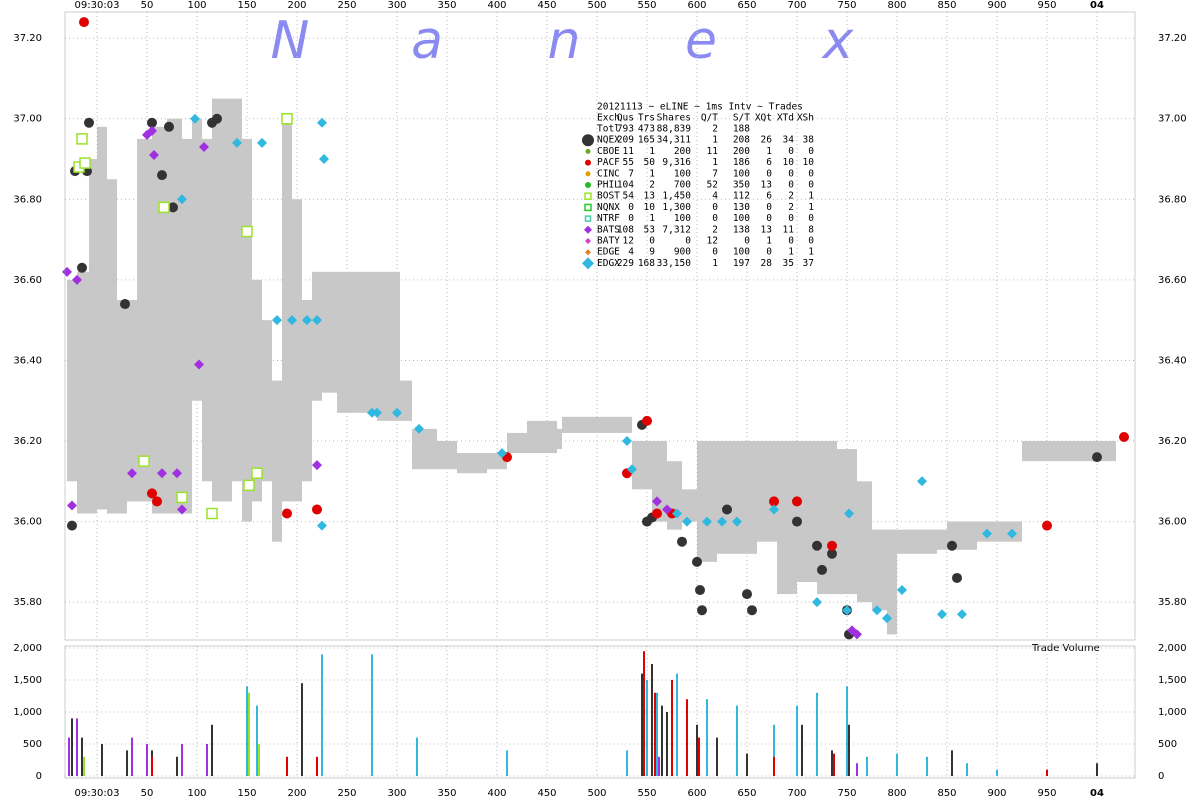 This screenshot has width=1200, height=800. What do you see at coordinates (1167, 744) in the screenshot?
I see `y-tick-label-right: 500` at bounding box center [1167, 744].